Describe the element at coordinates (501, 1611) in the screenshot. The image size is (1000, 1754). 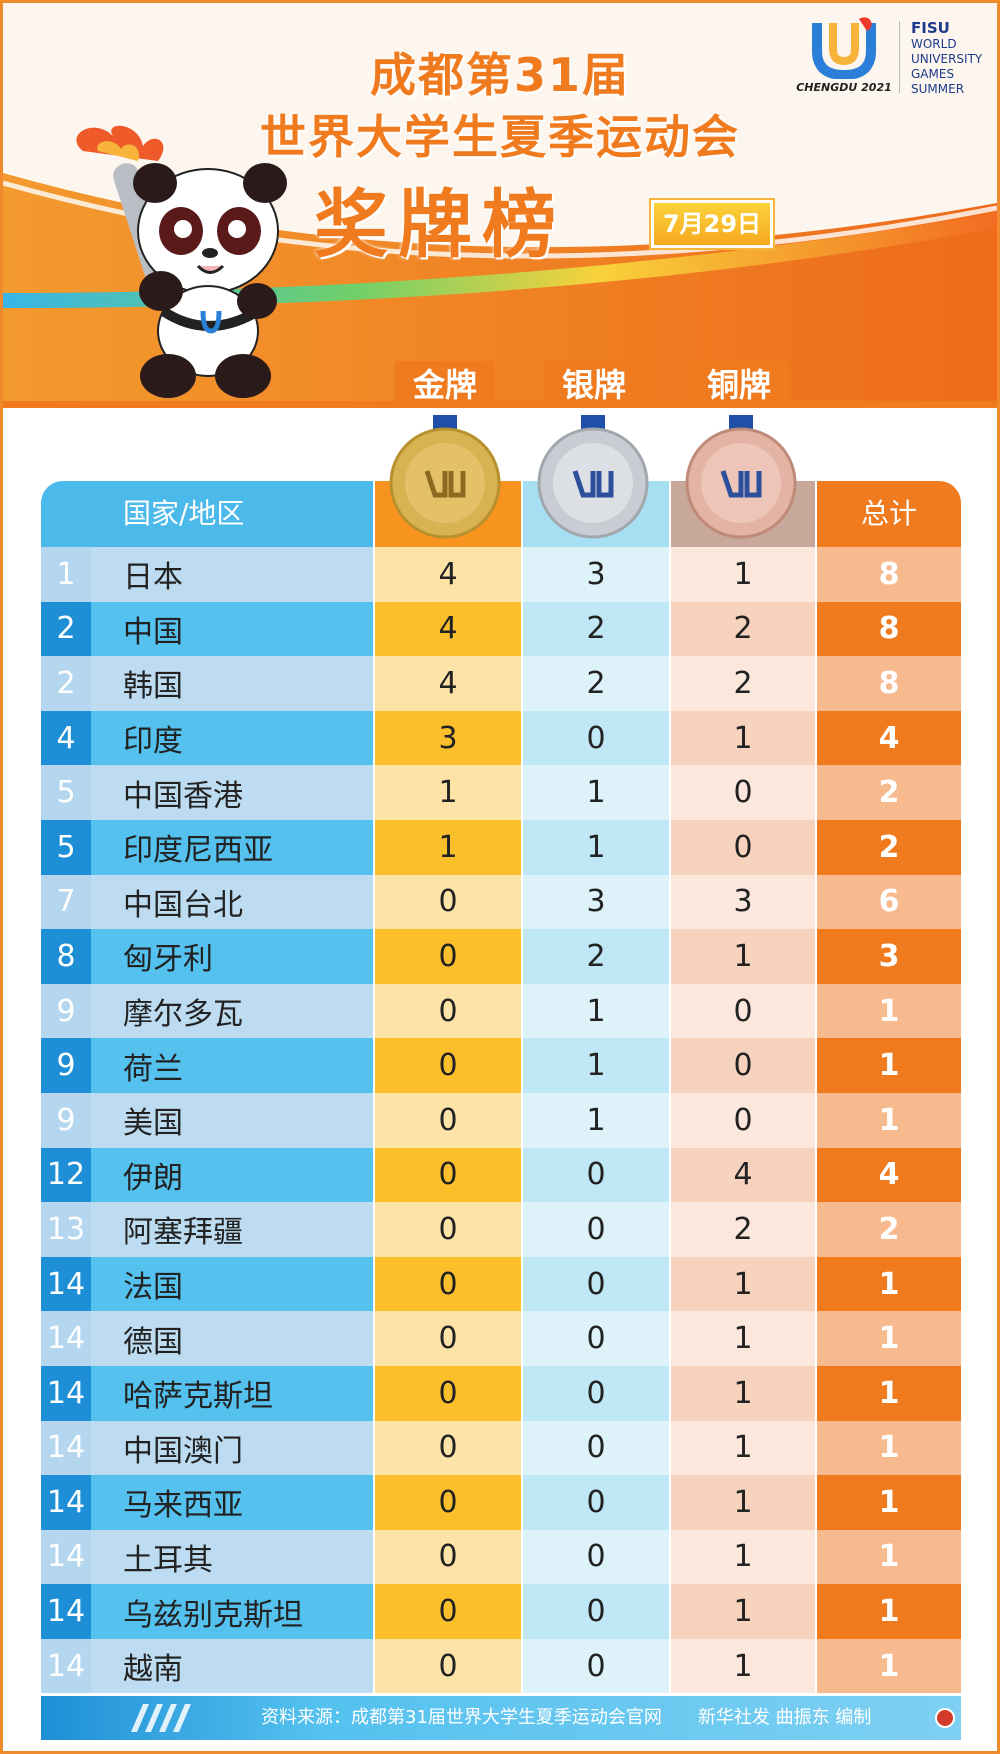
I see `table-row: 14 乌兹别克斯坦 0 0 1 1` at that location.